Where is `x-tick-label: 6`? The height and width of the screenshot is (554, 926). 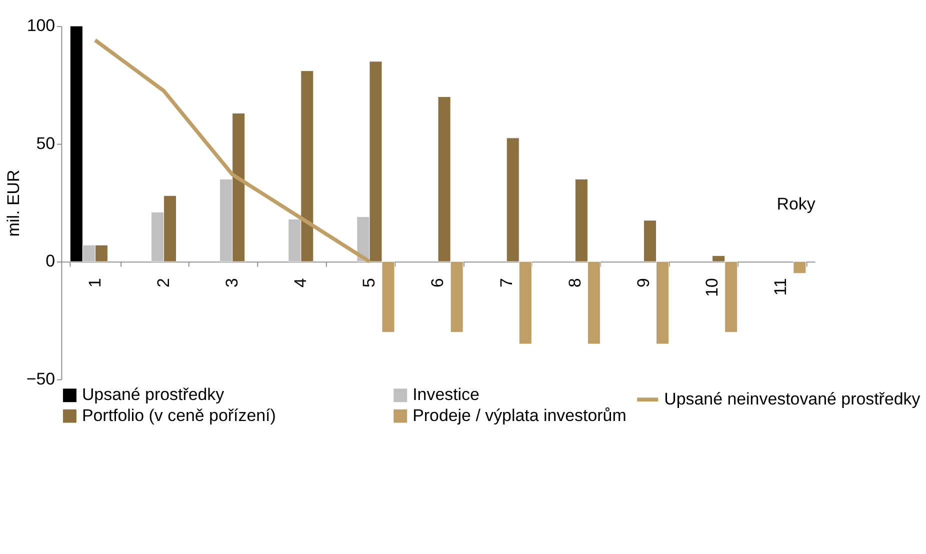
x-tick-label: 6 is located at coordinates (438, 283).